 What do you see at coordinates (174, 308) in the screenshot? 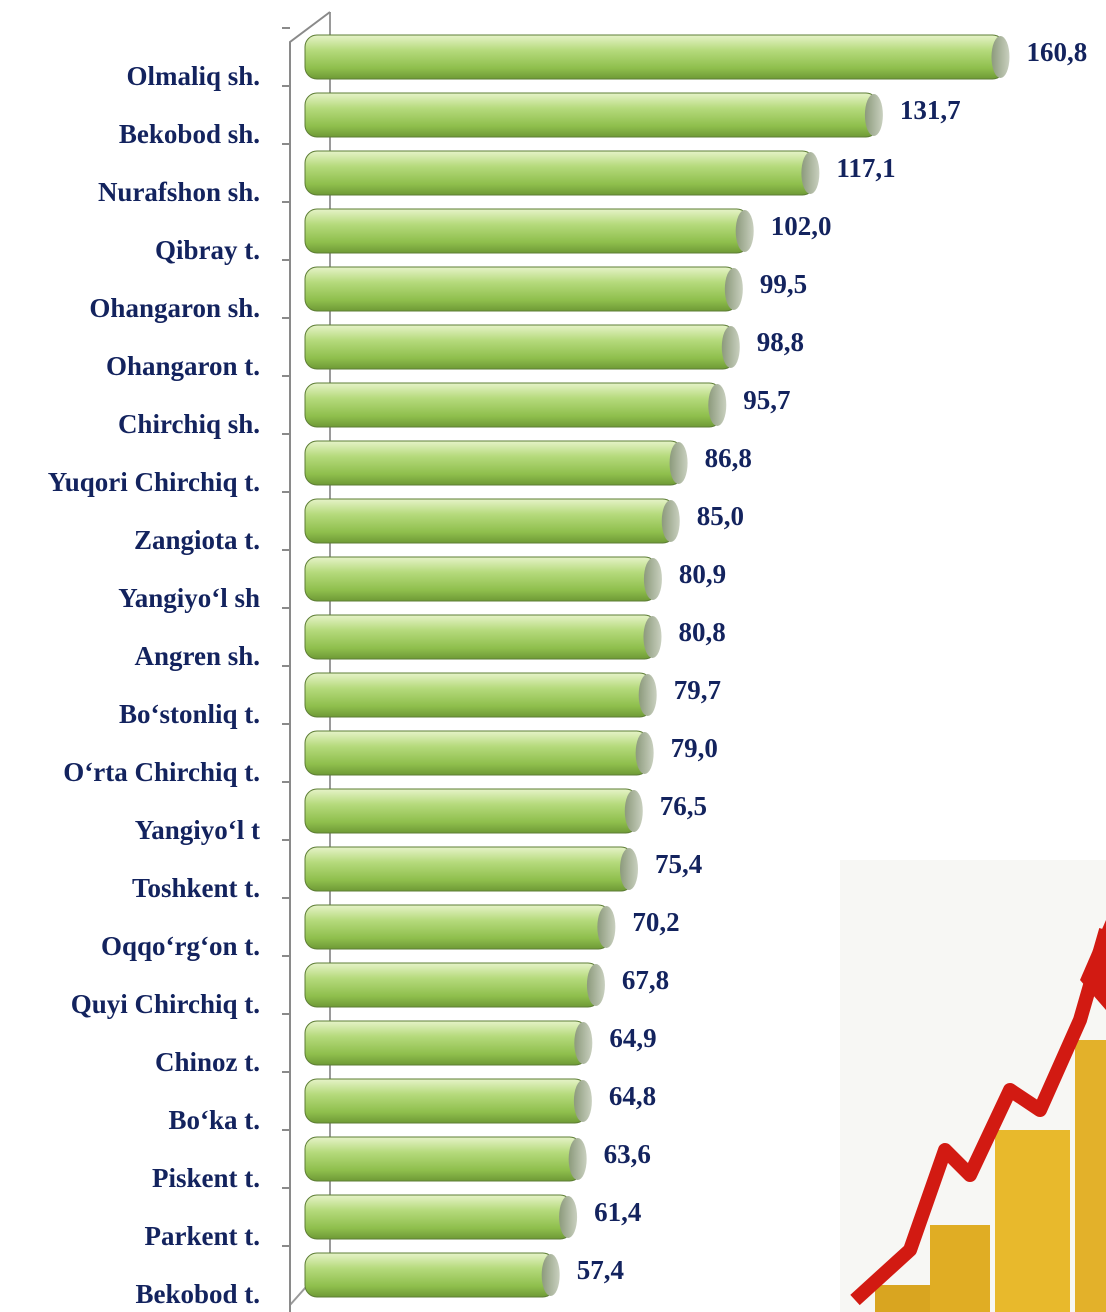
I see `y-tick-label: Ohangaron sh.` at bounding box center [174, 308].